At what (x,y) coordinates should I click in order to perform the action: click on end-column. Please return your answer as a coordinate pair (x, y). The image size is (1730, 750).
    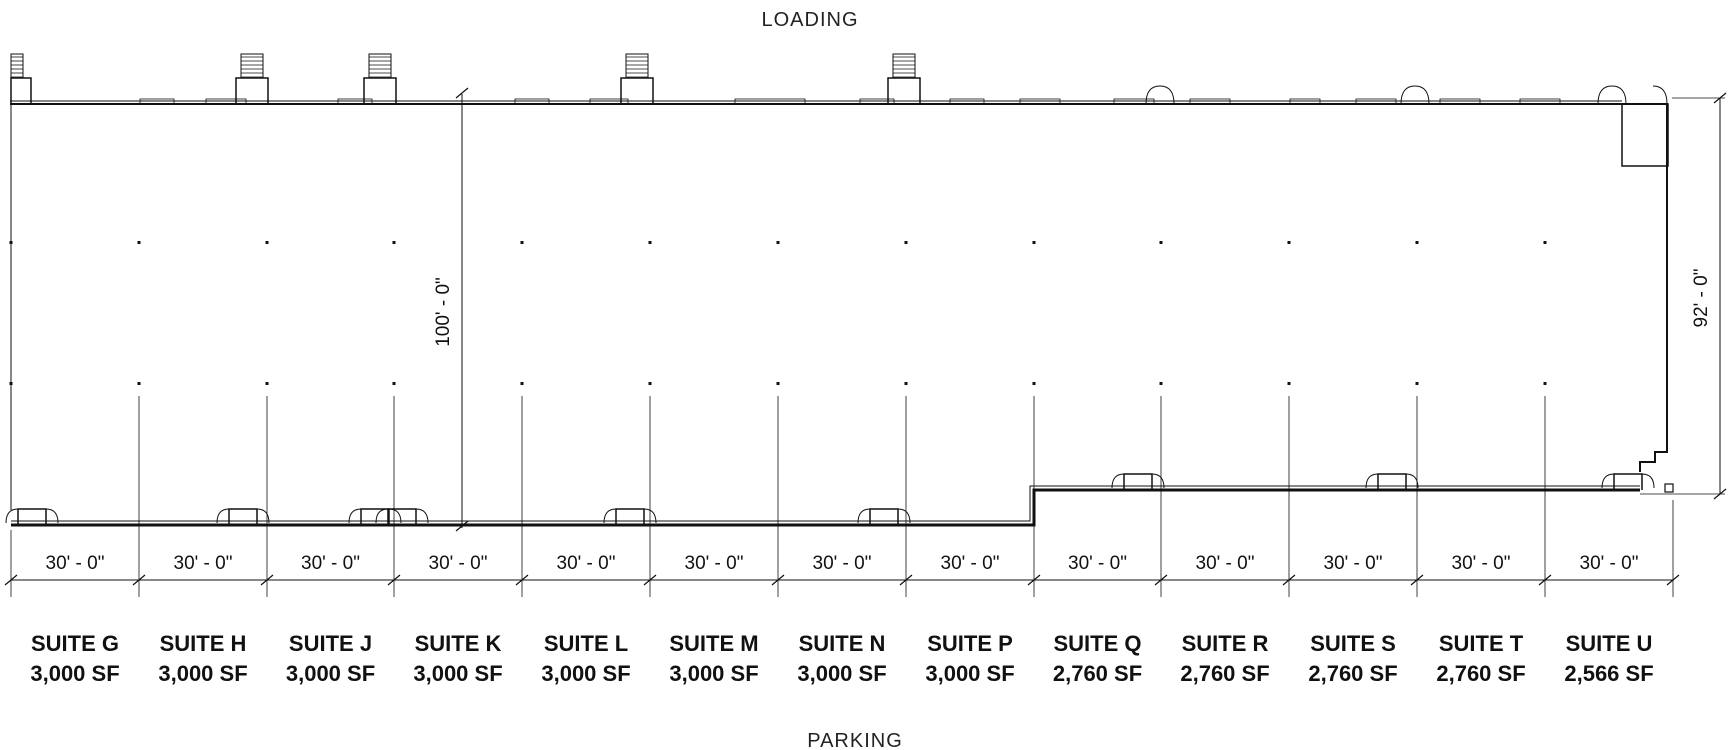
    Looking at the image, I should click on (1669, 488).